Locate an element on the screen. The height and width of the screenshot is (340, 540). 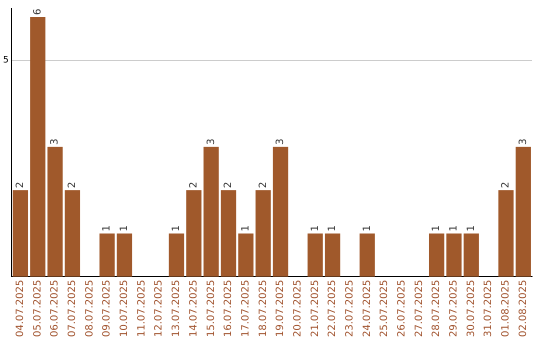
x-tick-label: 01.08.2025 is located at coordinates (506, 309).